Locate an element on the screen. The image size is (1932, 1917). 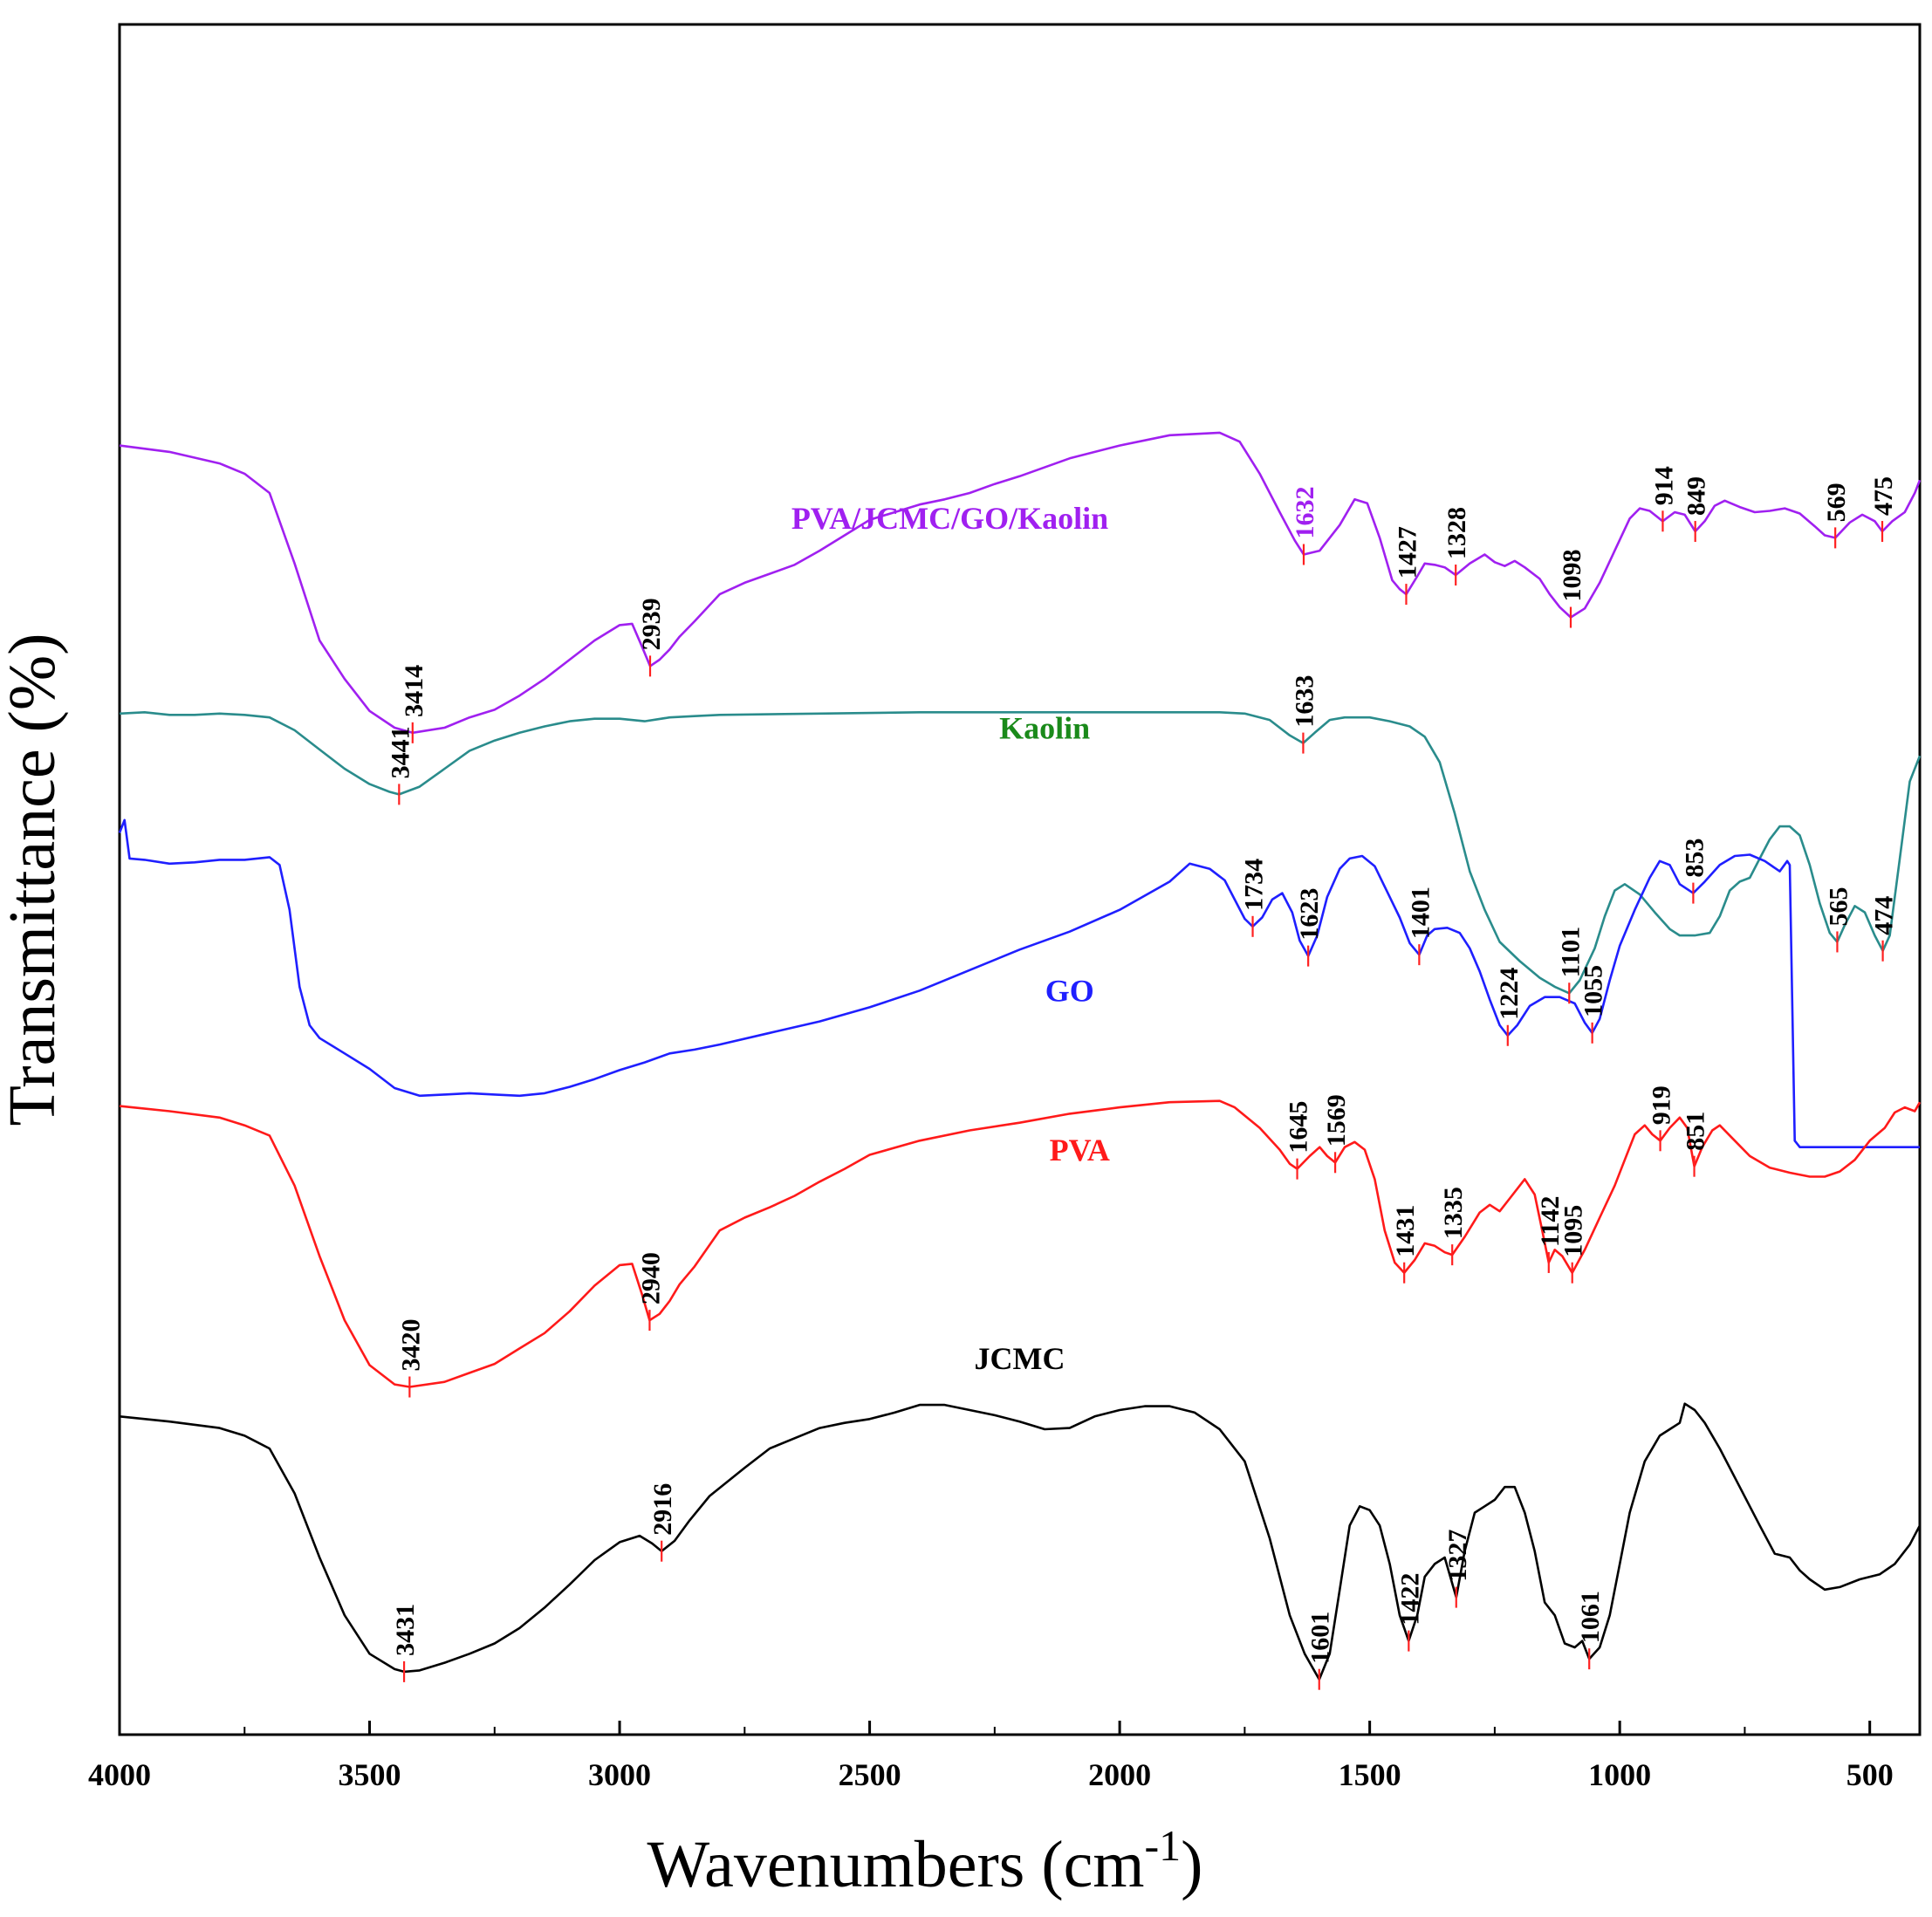
x-axis-title-close: ) is located at coordinates (1191, 1864).